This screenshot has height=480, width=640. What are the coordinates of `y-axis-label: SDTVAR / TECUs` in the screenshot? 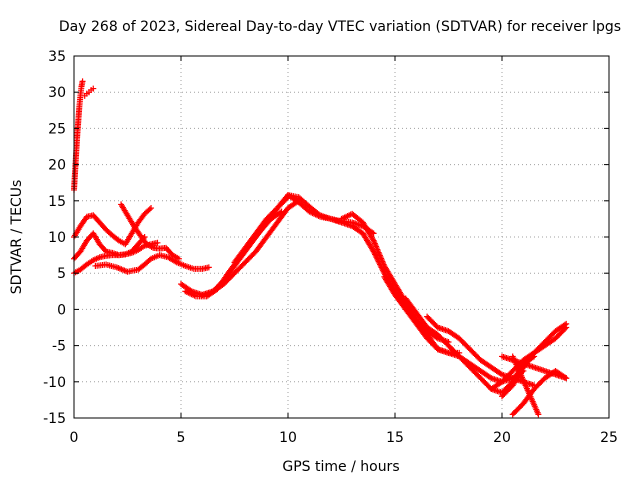 It's located at (17, 237).